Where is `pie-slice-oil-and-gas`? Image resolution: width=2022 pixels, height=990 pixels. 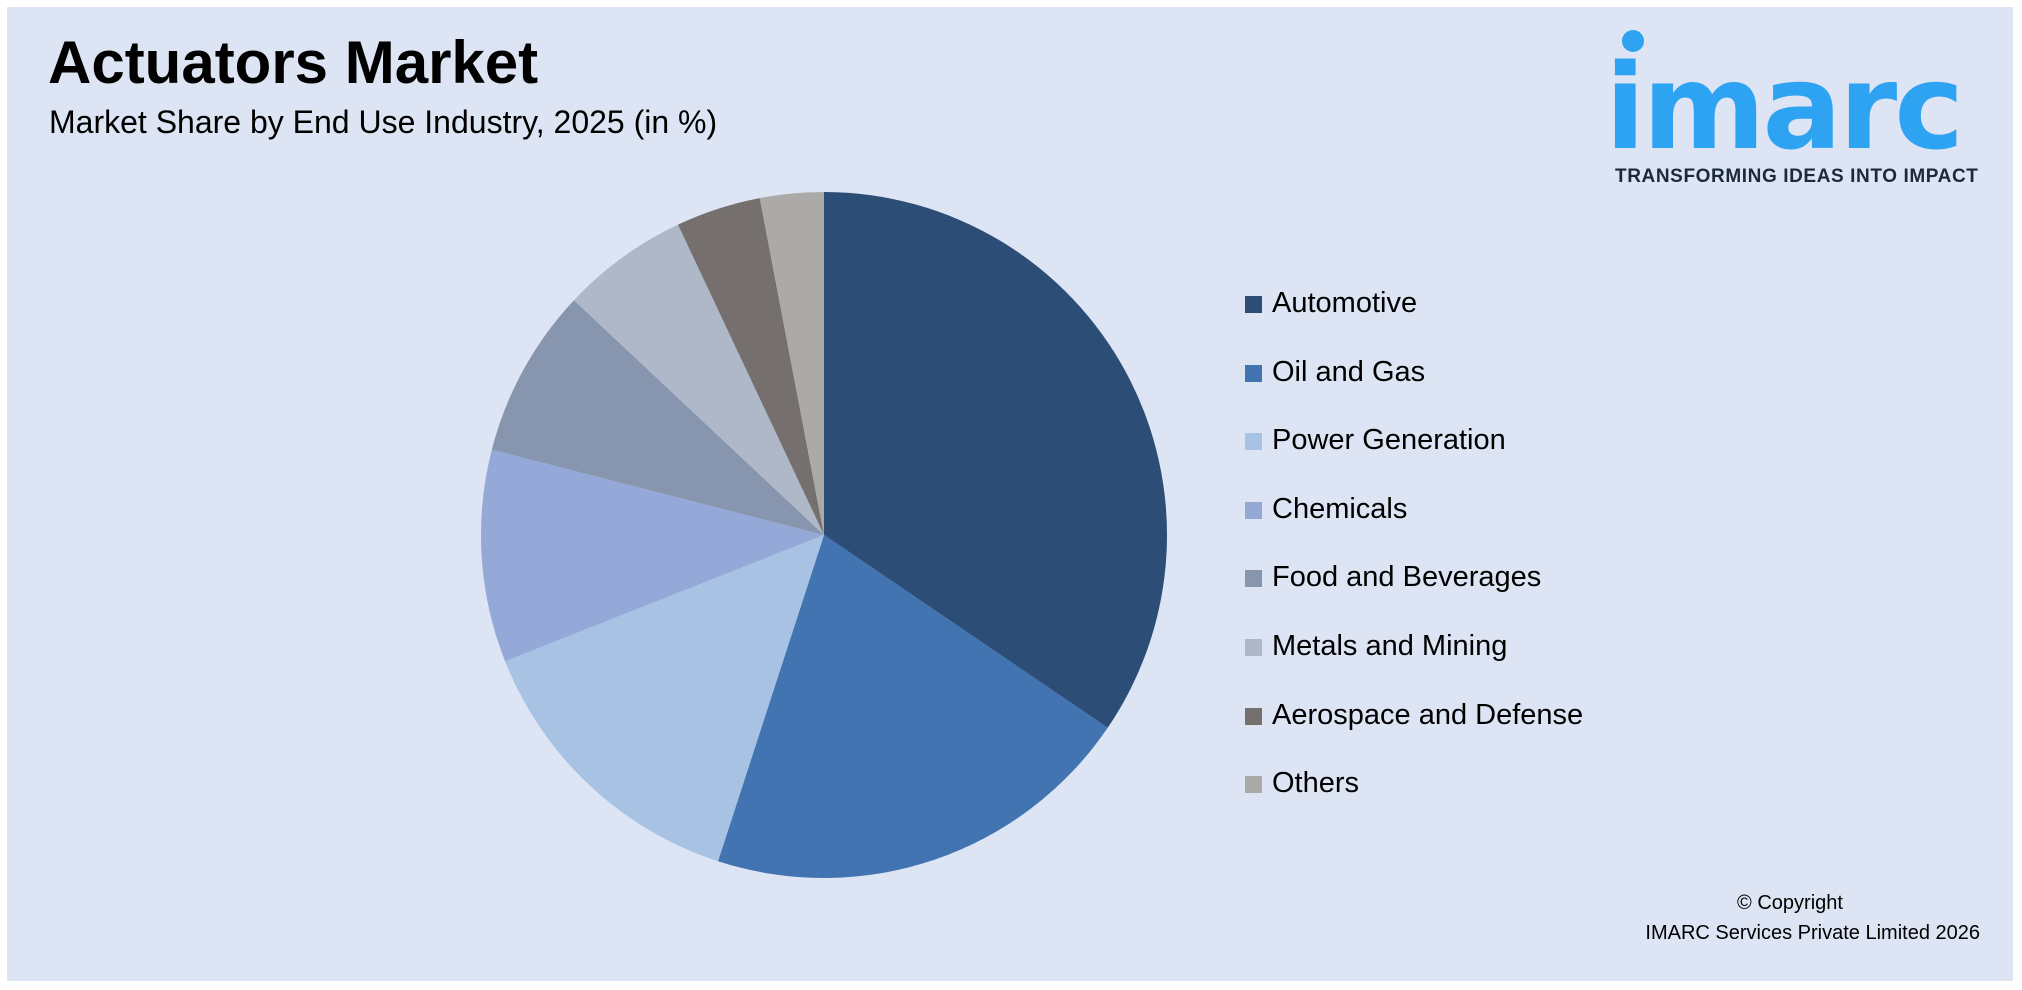
pie-slice-oil-and-gas is located at coordinates (913, 706).